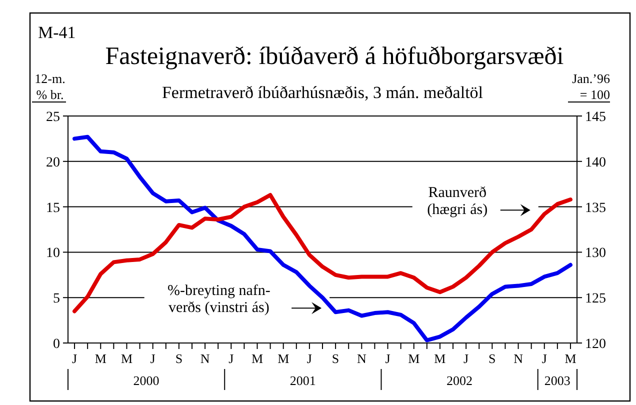 This screenshot has width=636, height=405. What do you see at coordinates (56, 299) in the screenshot?
I see `y-tick-label: 5` at bounding box center [56, 299].